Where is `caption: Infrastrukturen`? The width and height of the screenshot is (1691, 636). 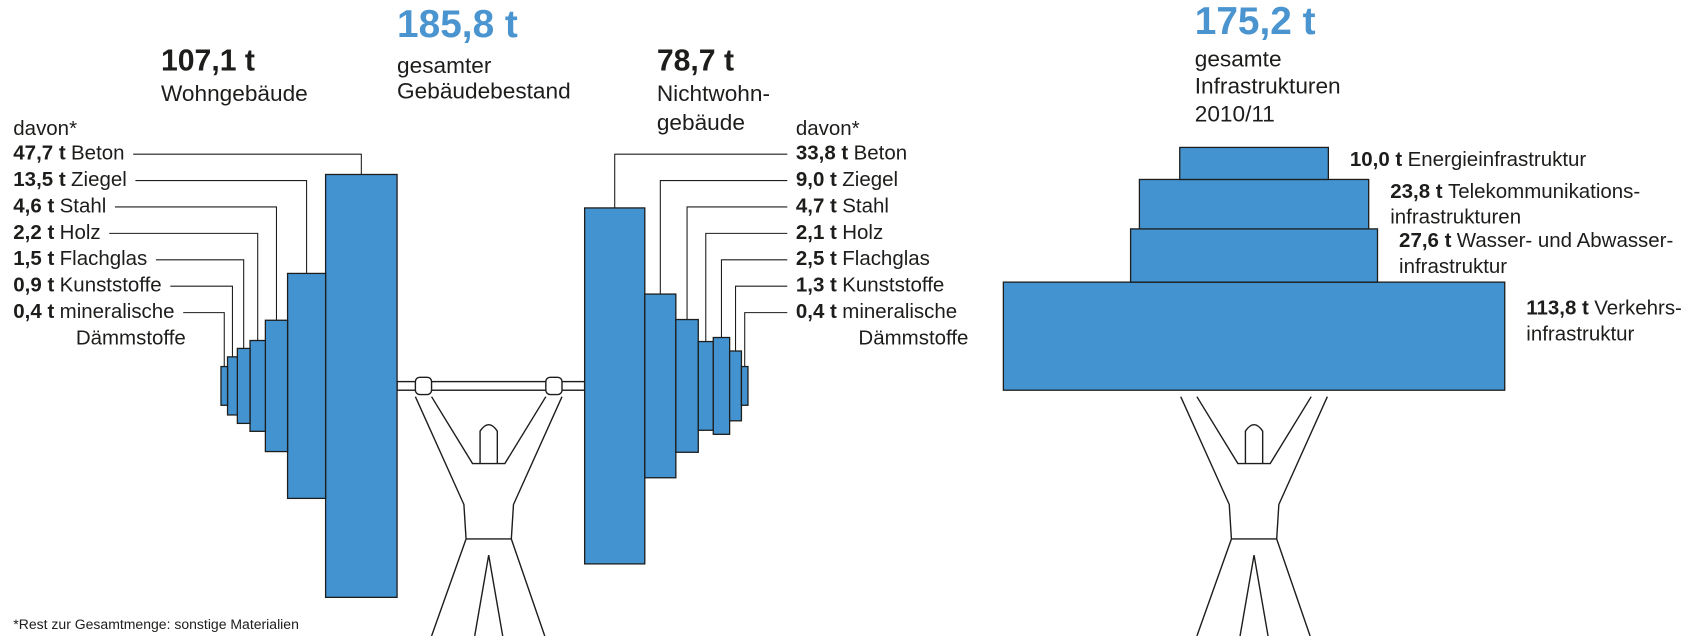 caption: Infrastrukturen is located at coordinates (1268, 85).